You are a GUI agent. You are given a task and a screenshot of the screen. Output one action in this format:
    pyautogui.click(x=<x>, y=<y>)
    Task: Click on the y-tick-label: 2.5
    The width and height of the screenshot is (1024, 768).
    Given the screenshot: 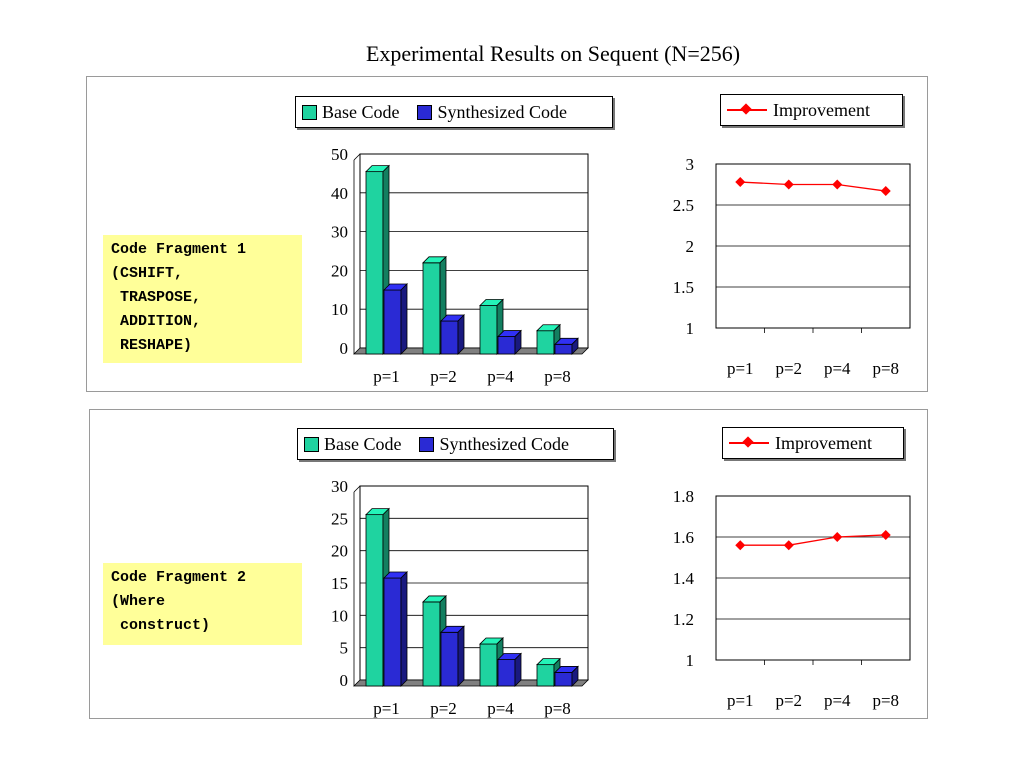 What is the action you would take?
    pyautogui.click(x=683, y=205)
    